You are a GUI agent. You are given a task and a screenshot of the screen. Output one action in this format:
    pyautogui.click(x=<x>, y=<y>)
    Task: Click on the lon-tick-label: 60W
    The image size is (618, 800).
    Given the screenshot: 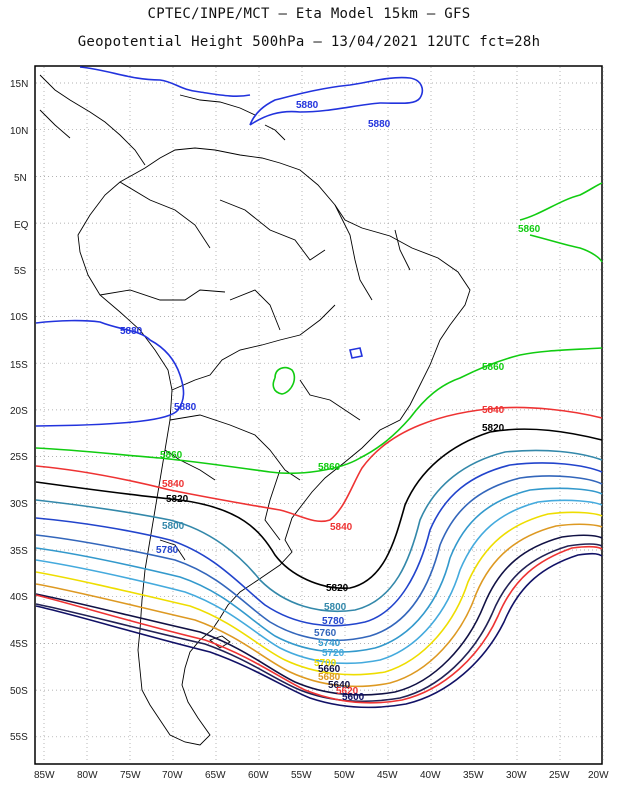 What is the action you would take?
    pyautogui.click(x=258, y=775)
    